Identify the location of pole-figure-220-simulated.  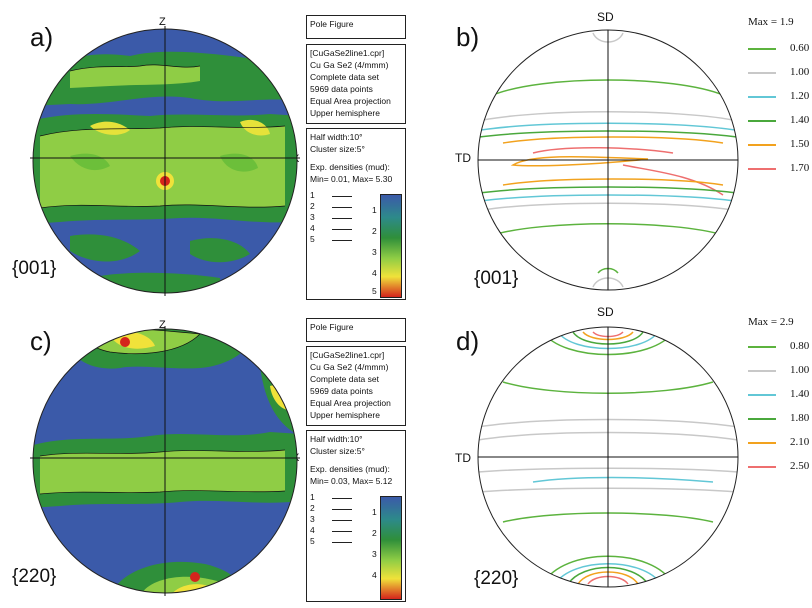
(608, 457).